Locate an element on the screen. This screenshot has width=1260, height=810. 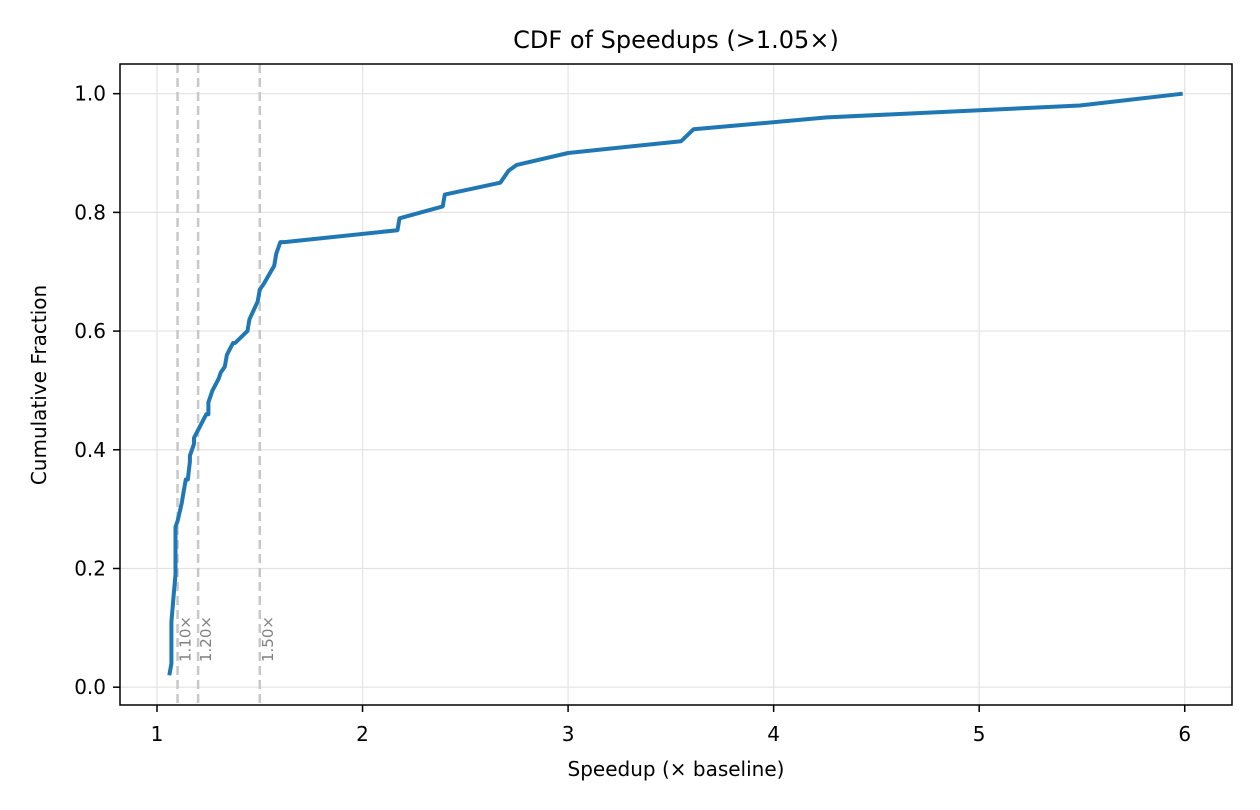
x-tick-label: 1 is located at coordinates (157, 734).